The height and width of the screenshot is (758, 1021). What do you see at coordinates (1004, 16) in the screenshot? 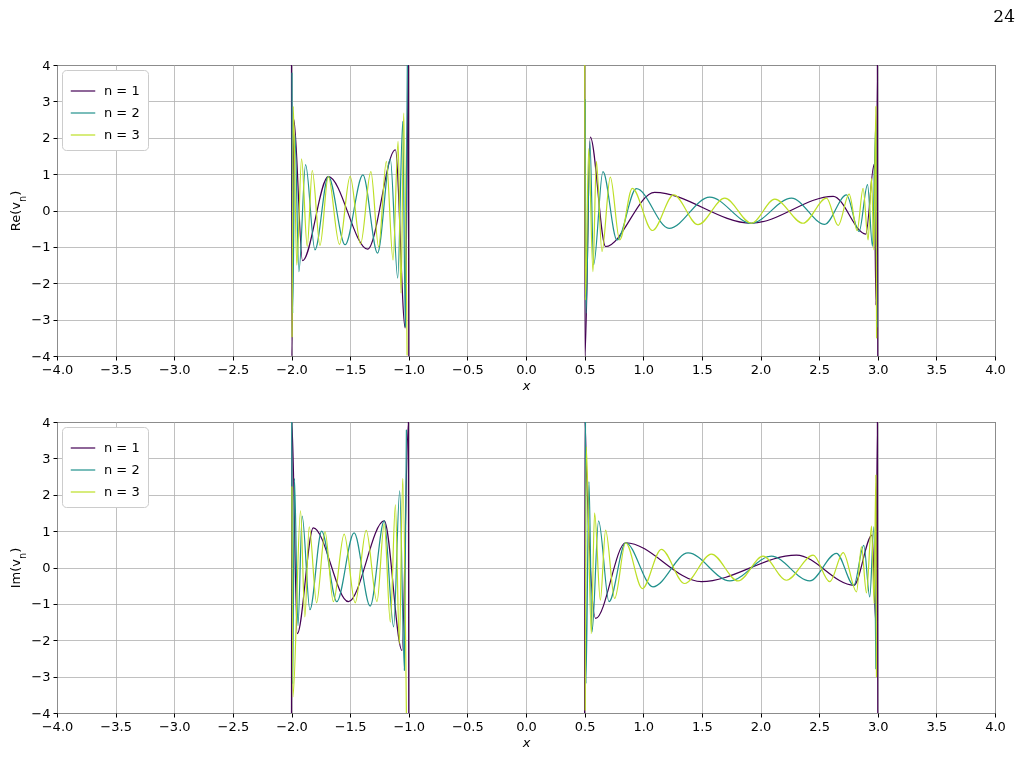
I see `text: 24` at bounding box center [1004, 16].